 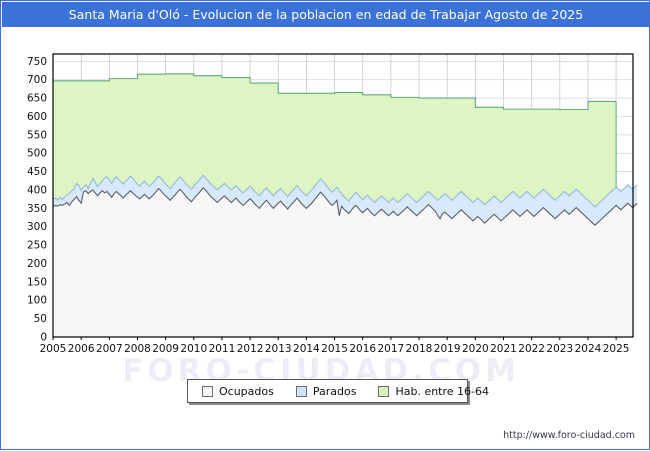 What do you see at coordinates (503, 349) in the screenshot?
I see `x-axis-tick-label: 2021` at bounding box center [503, 349].